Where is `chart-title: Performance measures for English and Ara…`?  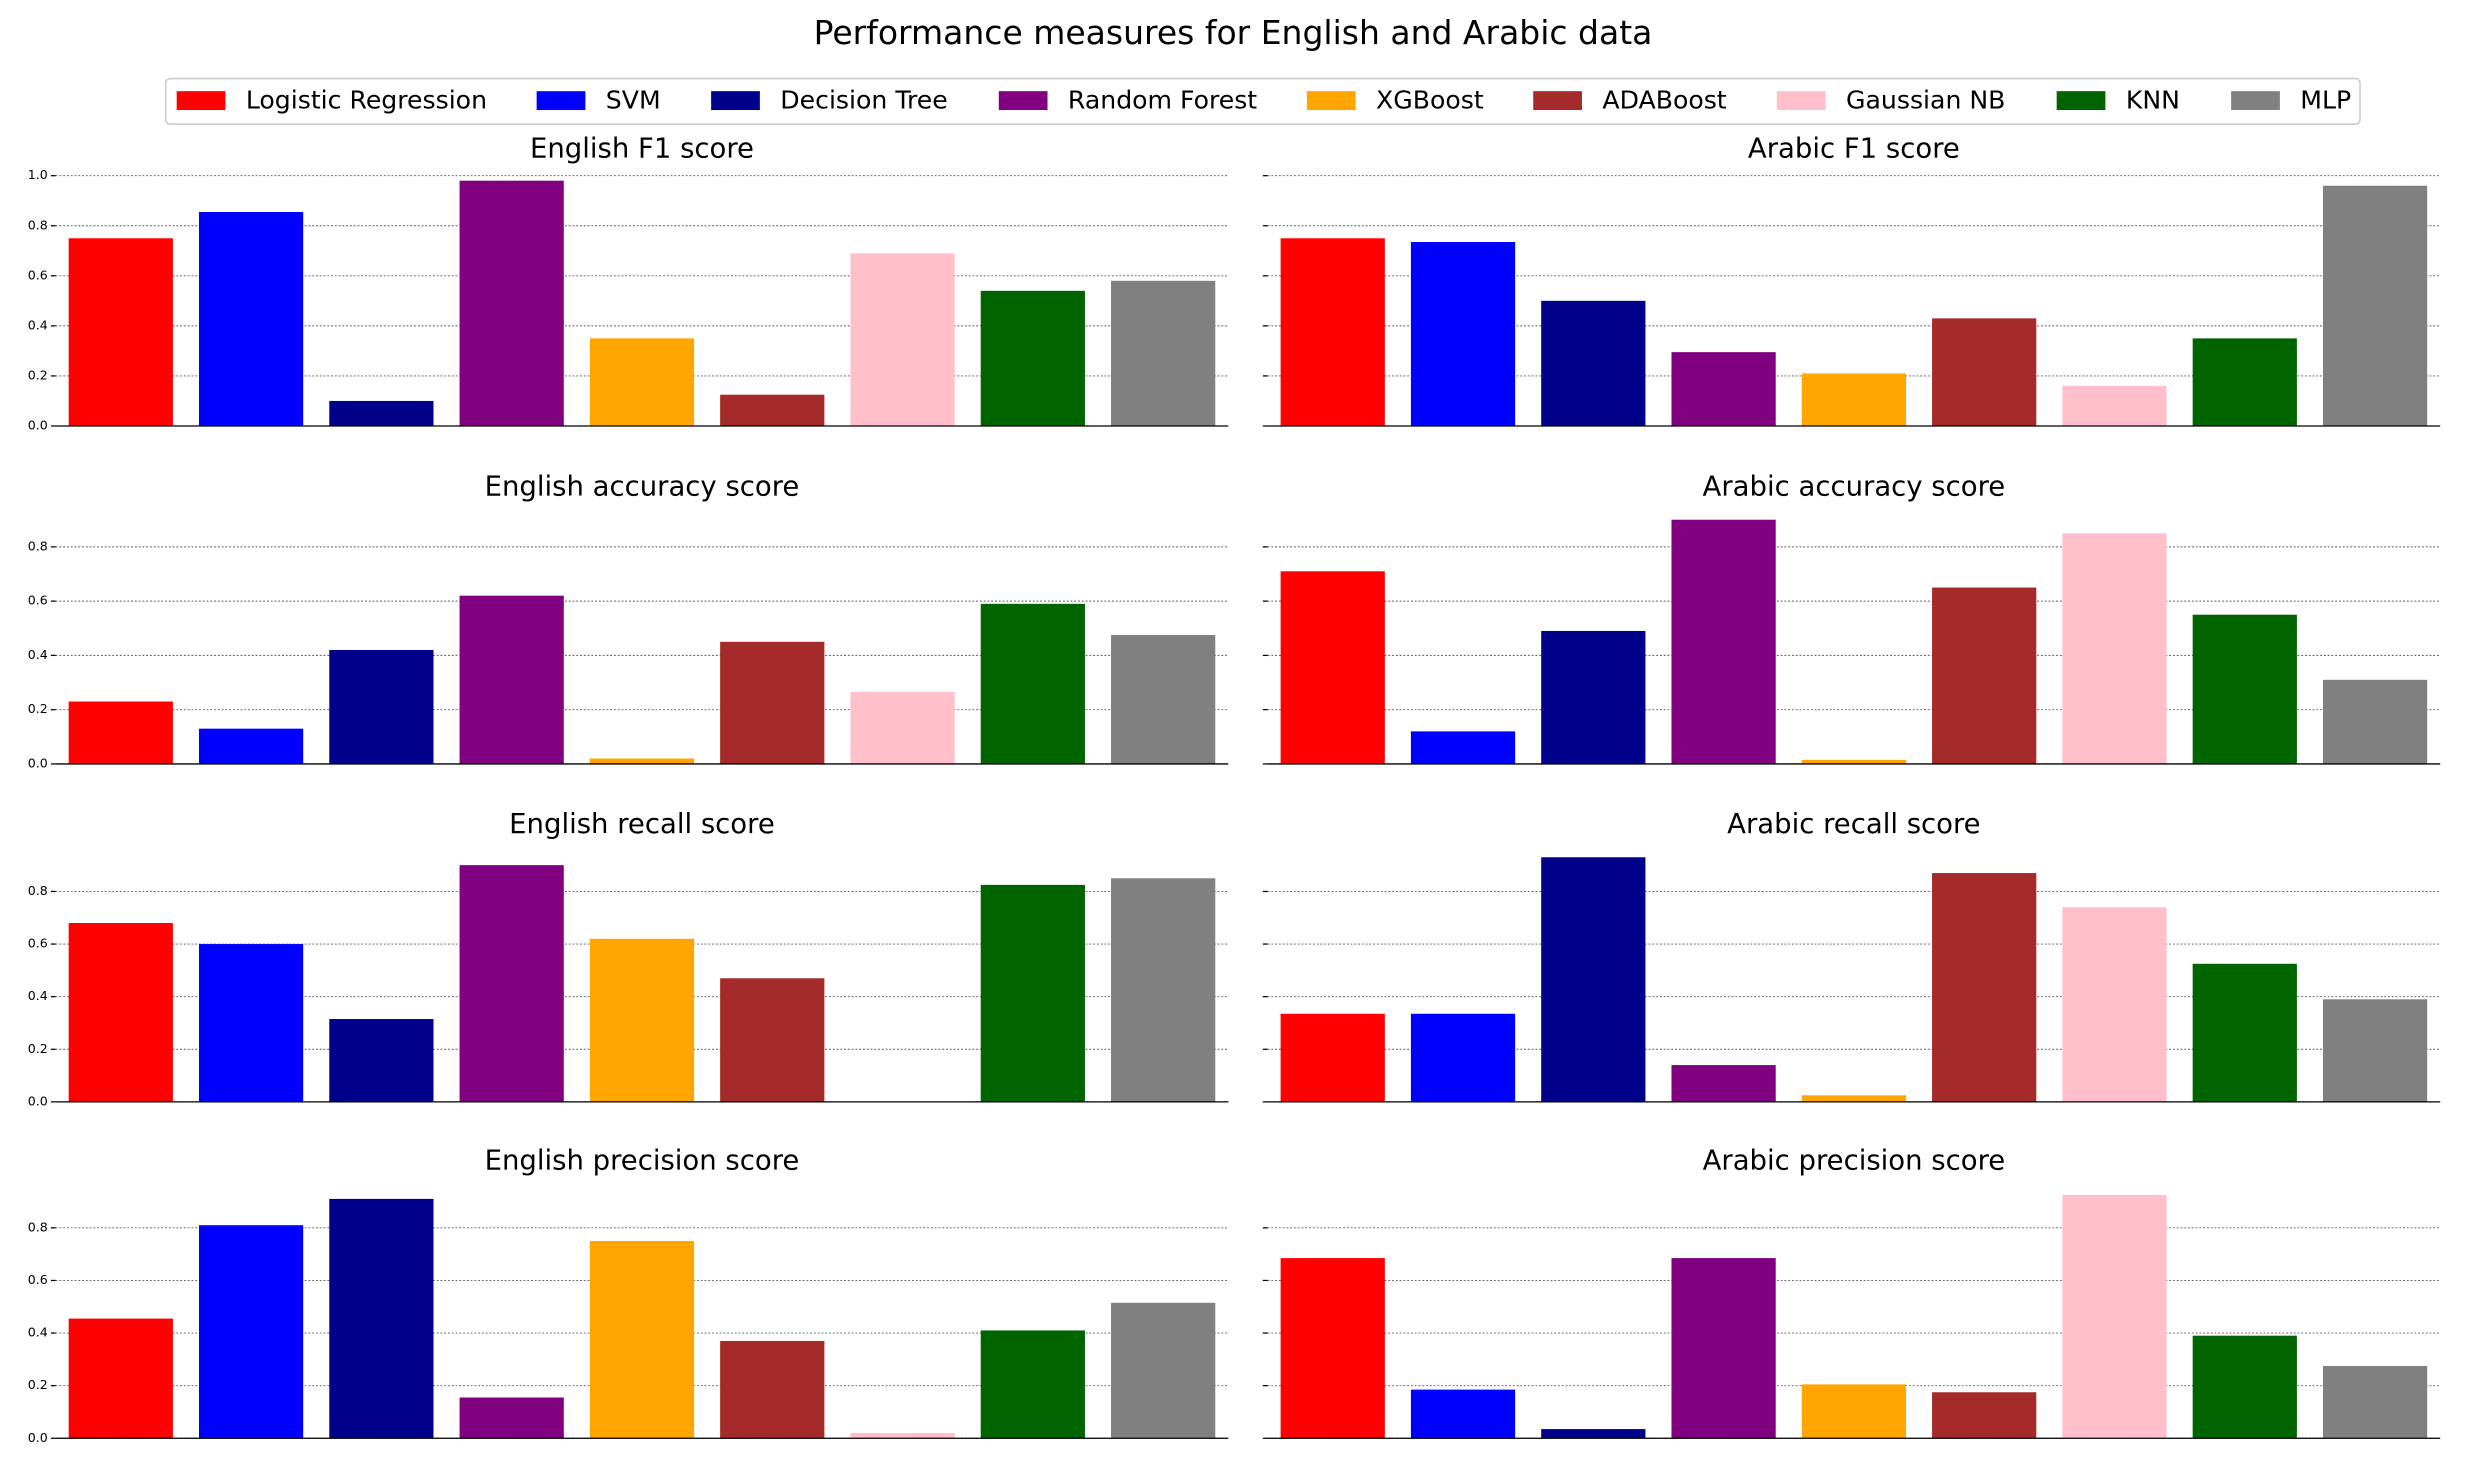 chart-title: Performance measures for English and Ara… is located at coordinates (1233, 32).